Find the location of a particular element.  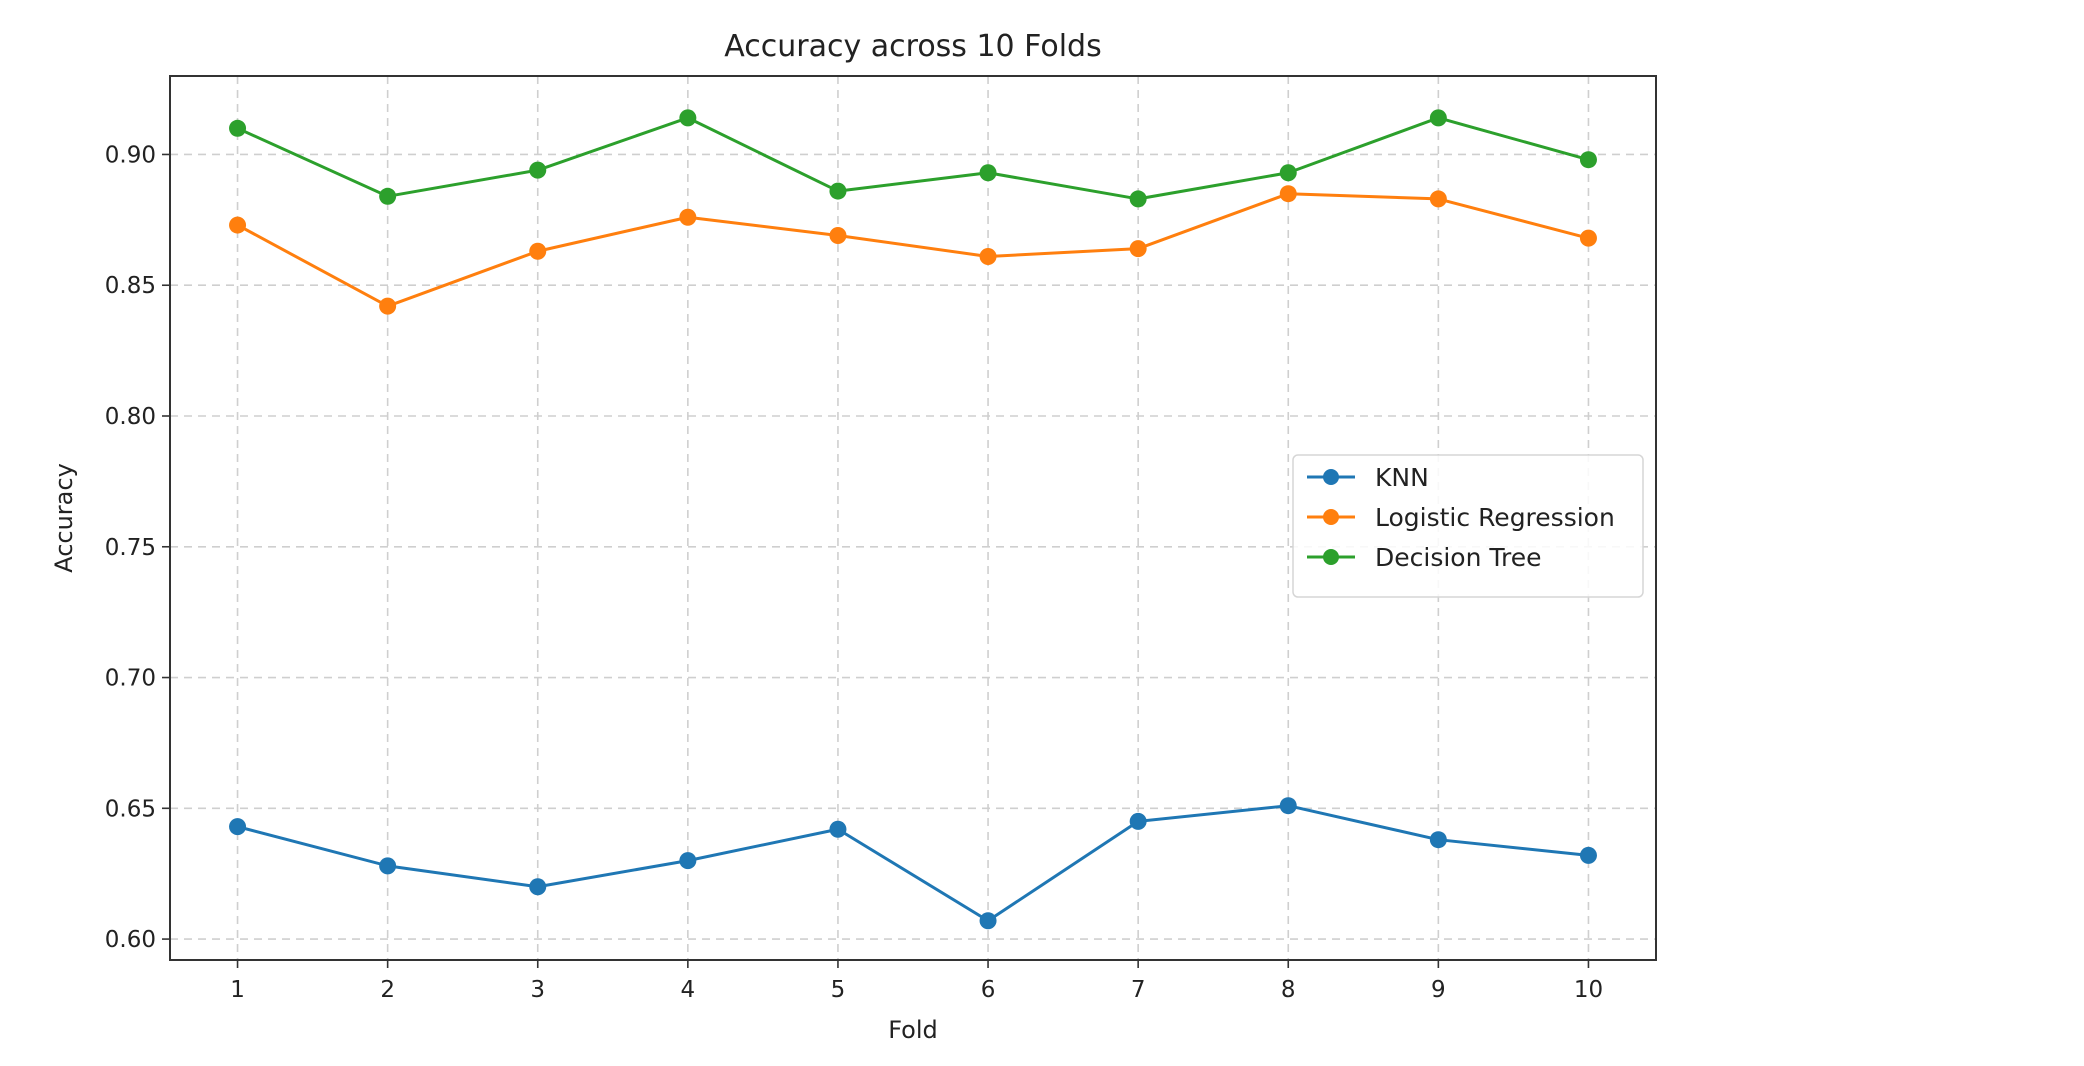

y-tick-label: 0.90 is located at coordinates (130, 155).